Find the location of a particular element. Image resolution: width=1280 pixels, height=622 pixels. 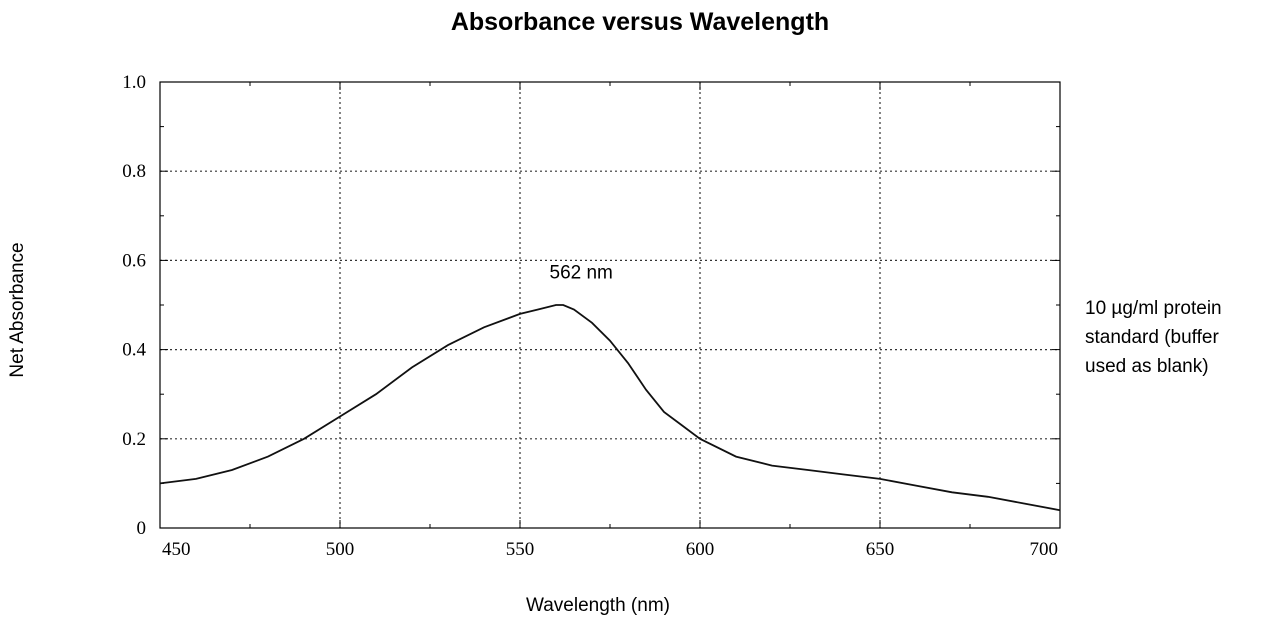

y-tick-label: 0 is located at coordinates (142, 528).